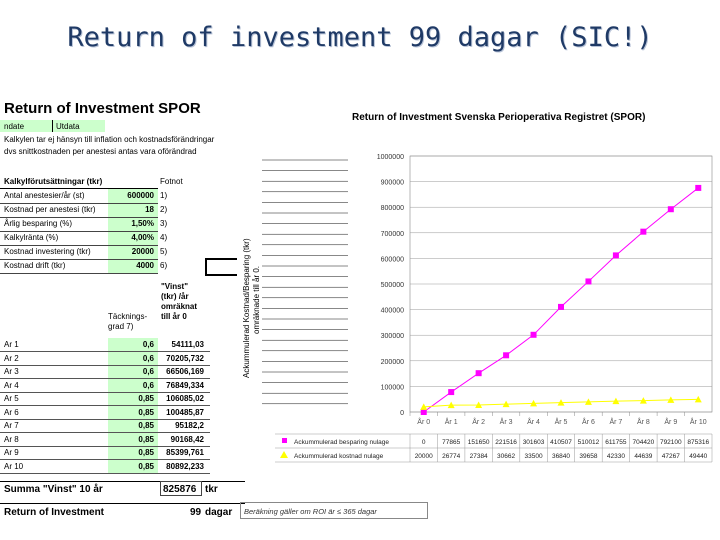 The width and height of the screenshot is (720, 540). I want to click on assumption-note: 3), so click(164, 223).